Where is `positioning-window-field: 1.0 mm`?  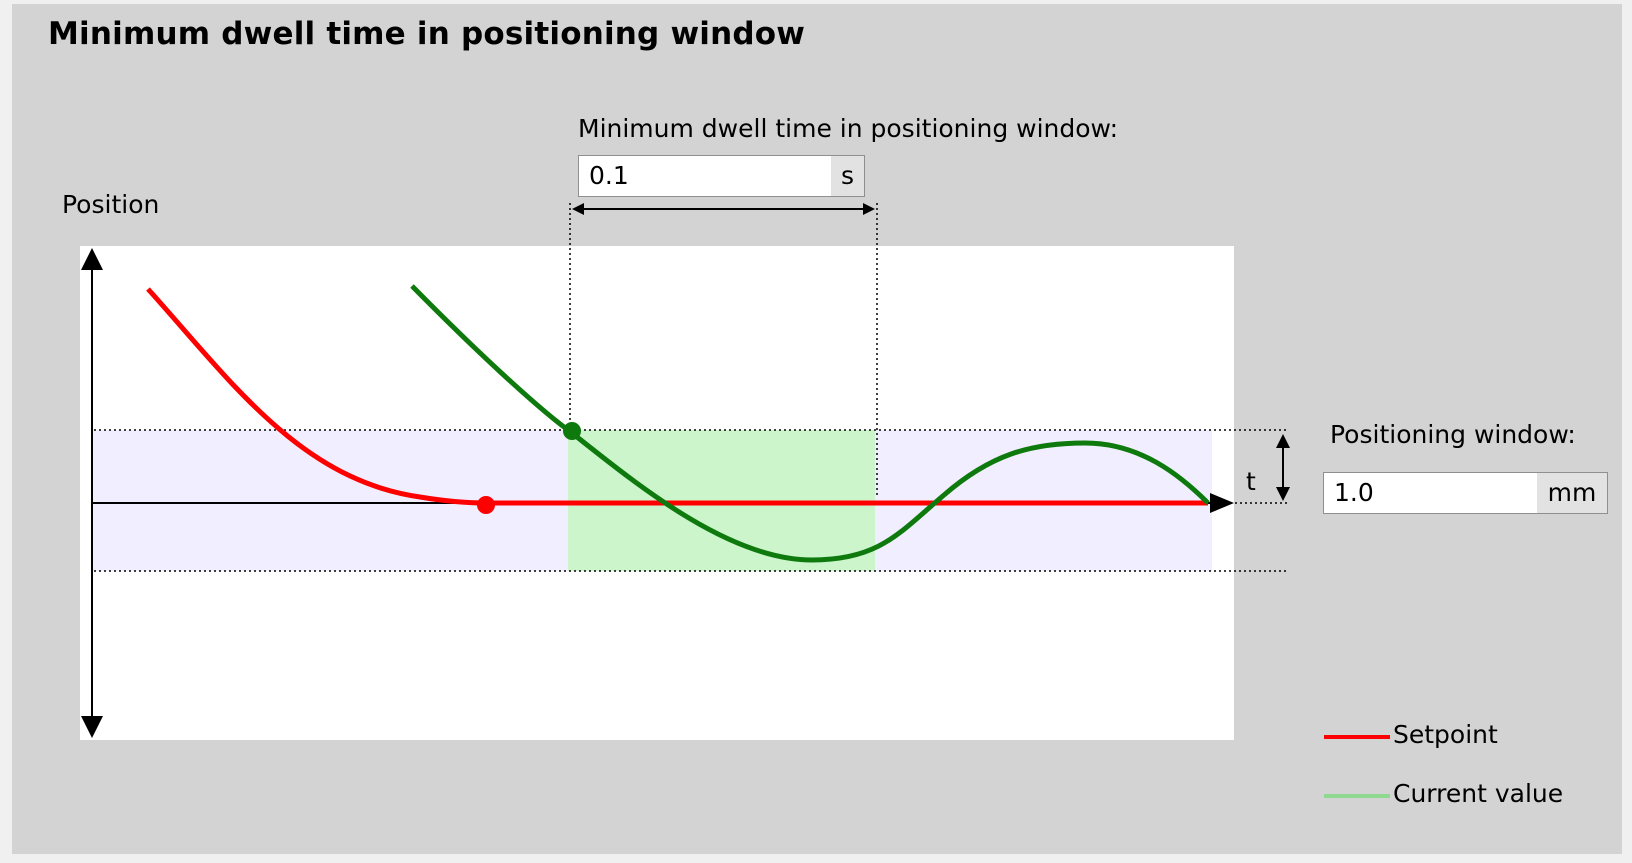
positioning-window-field: 1.0 mm is located at coordinates (1465, 493).